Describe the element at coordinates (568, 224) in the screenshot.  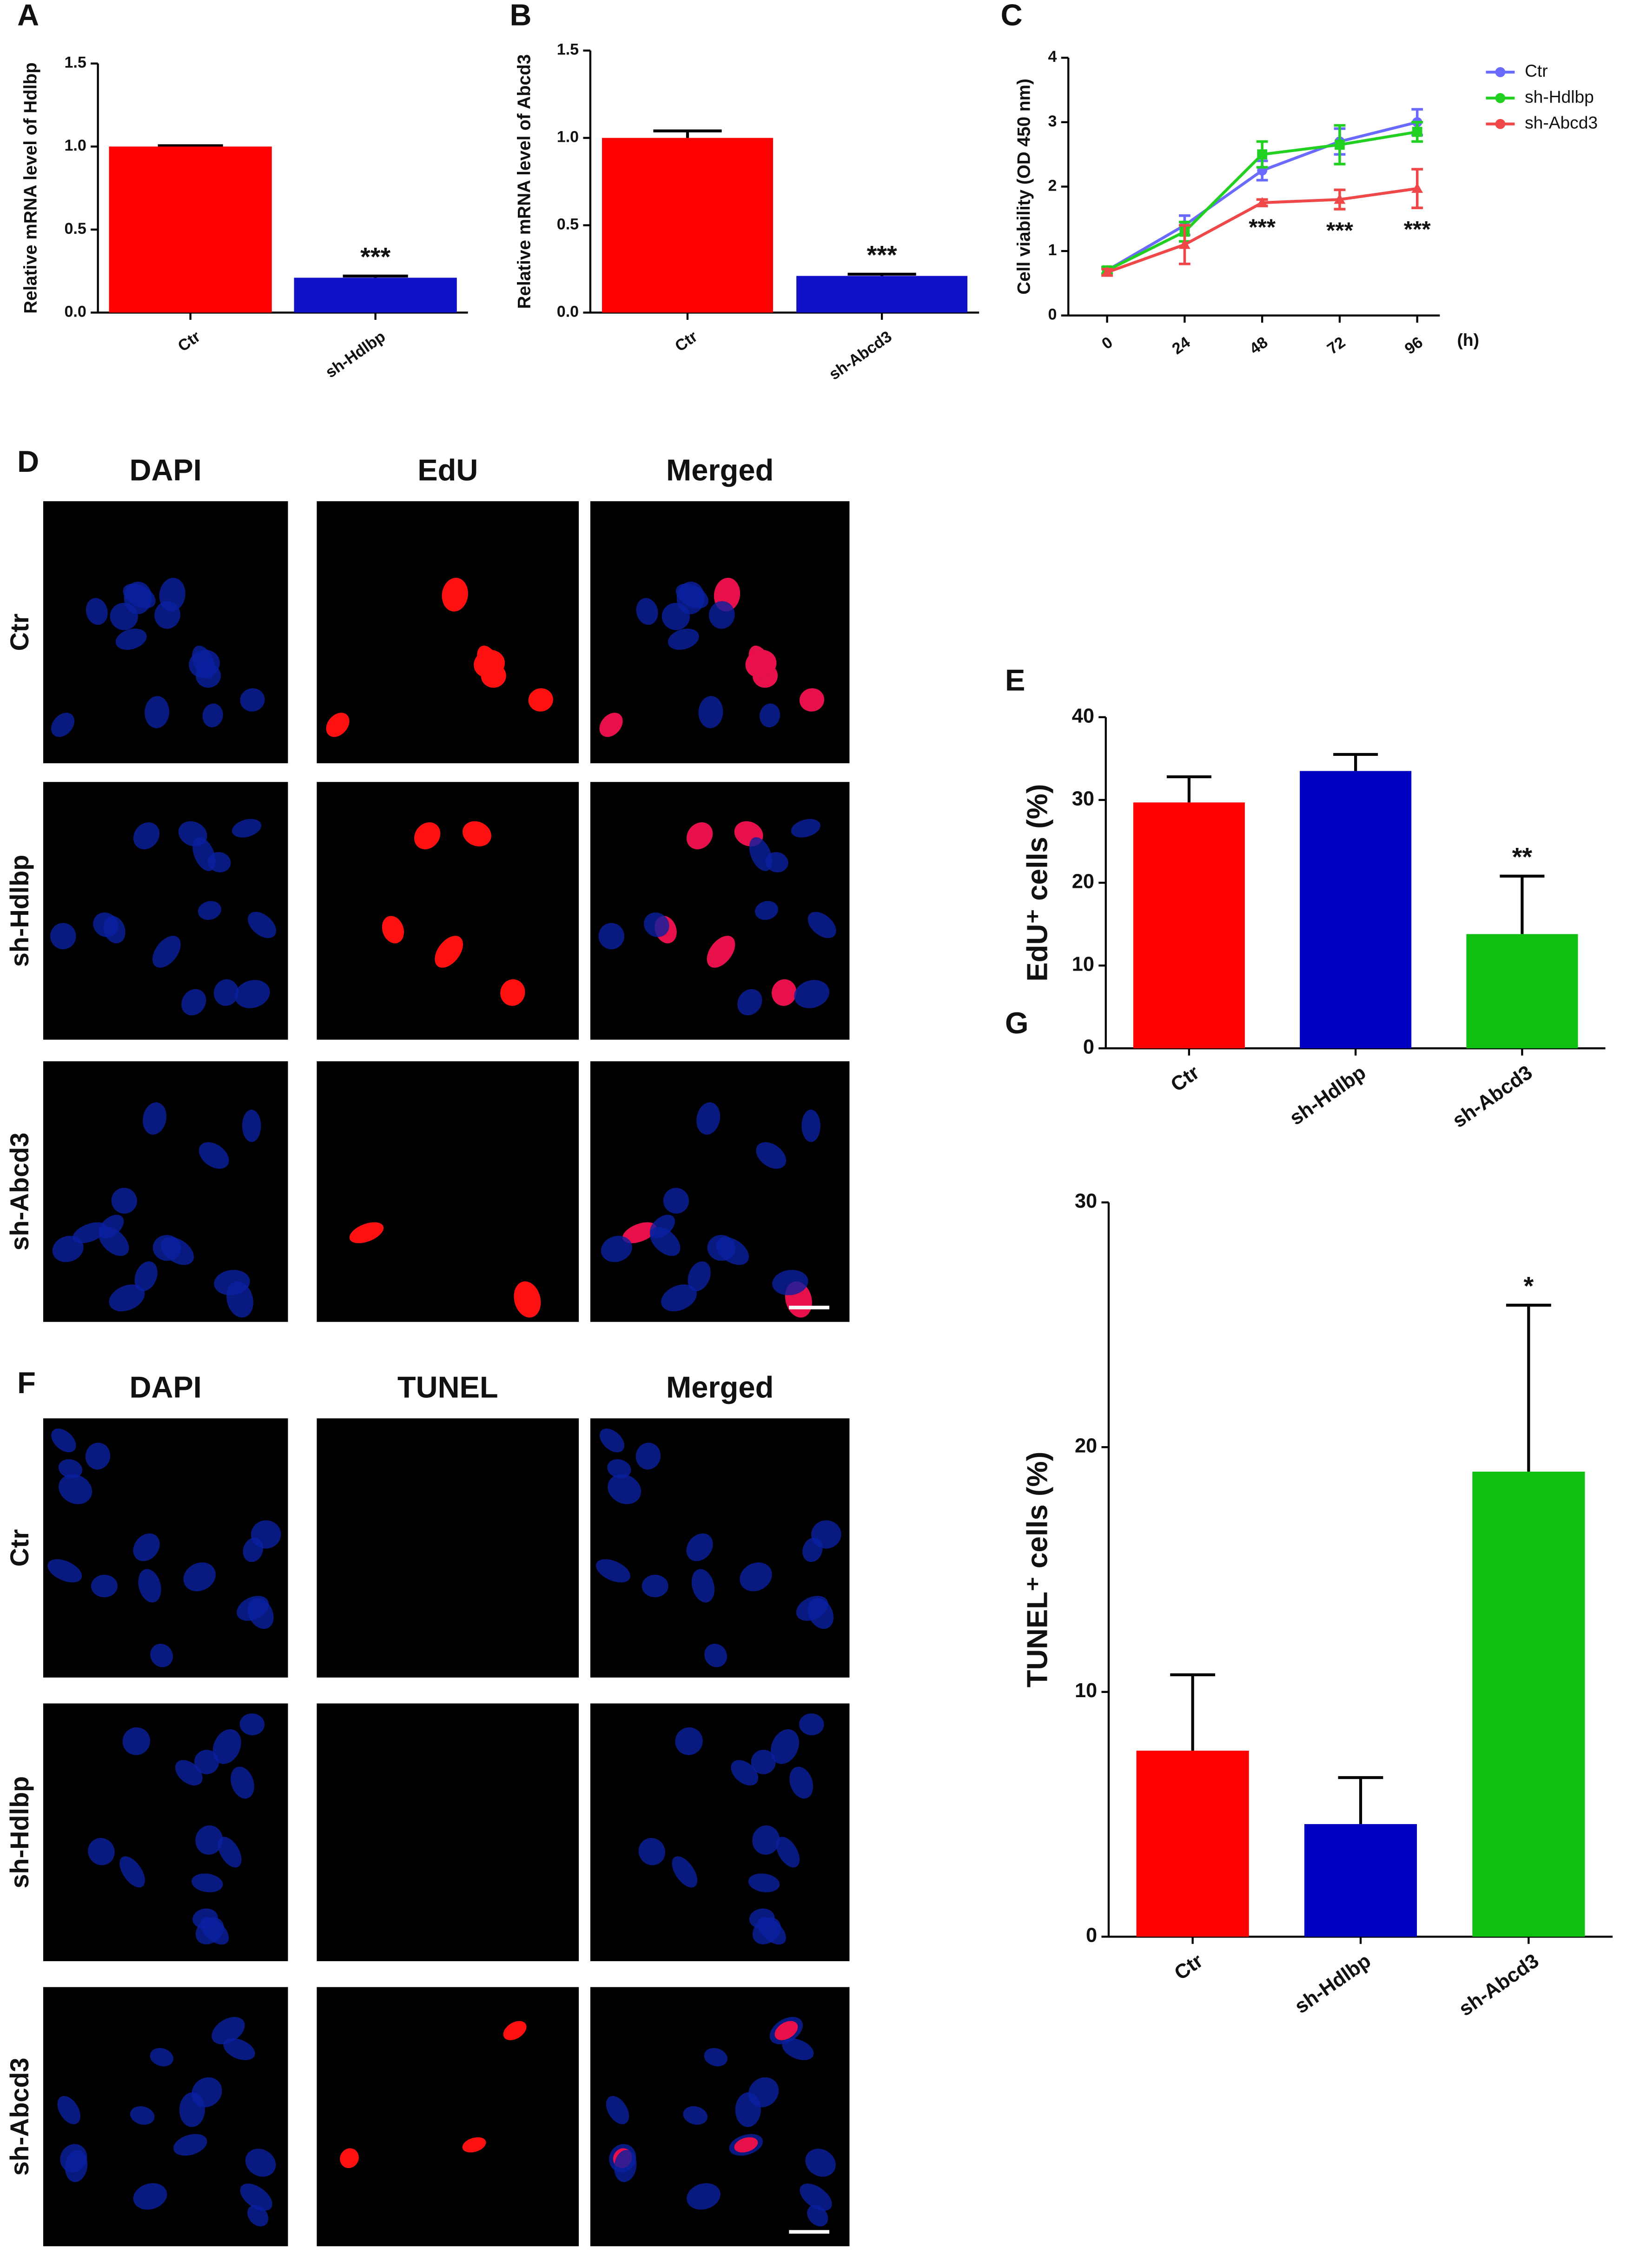
I see `y-tick-label: 0.5` at that location.